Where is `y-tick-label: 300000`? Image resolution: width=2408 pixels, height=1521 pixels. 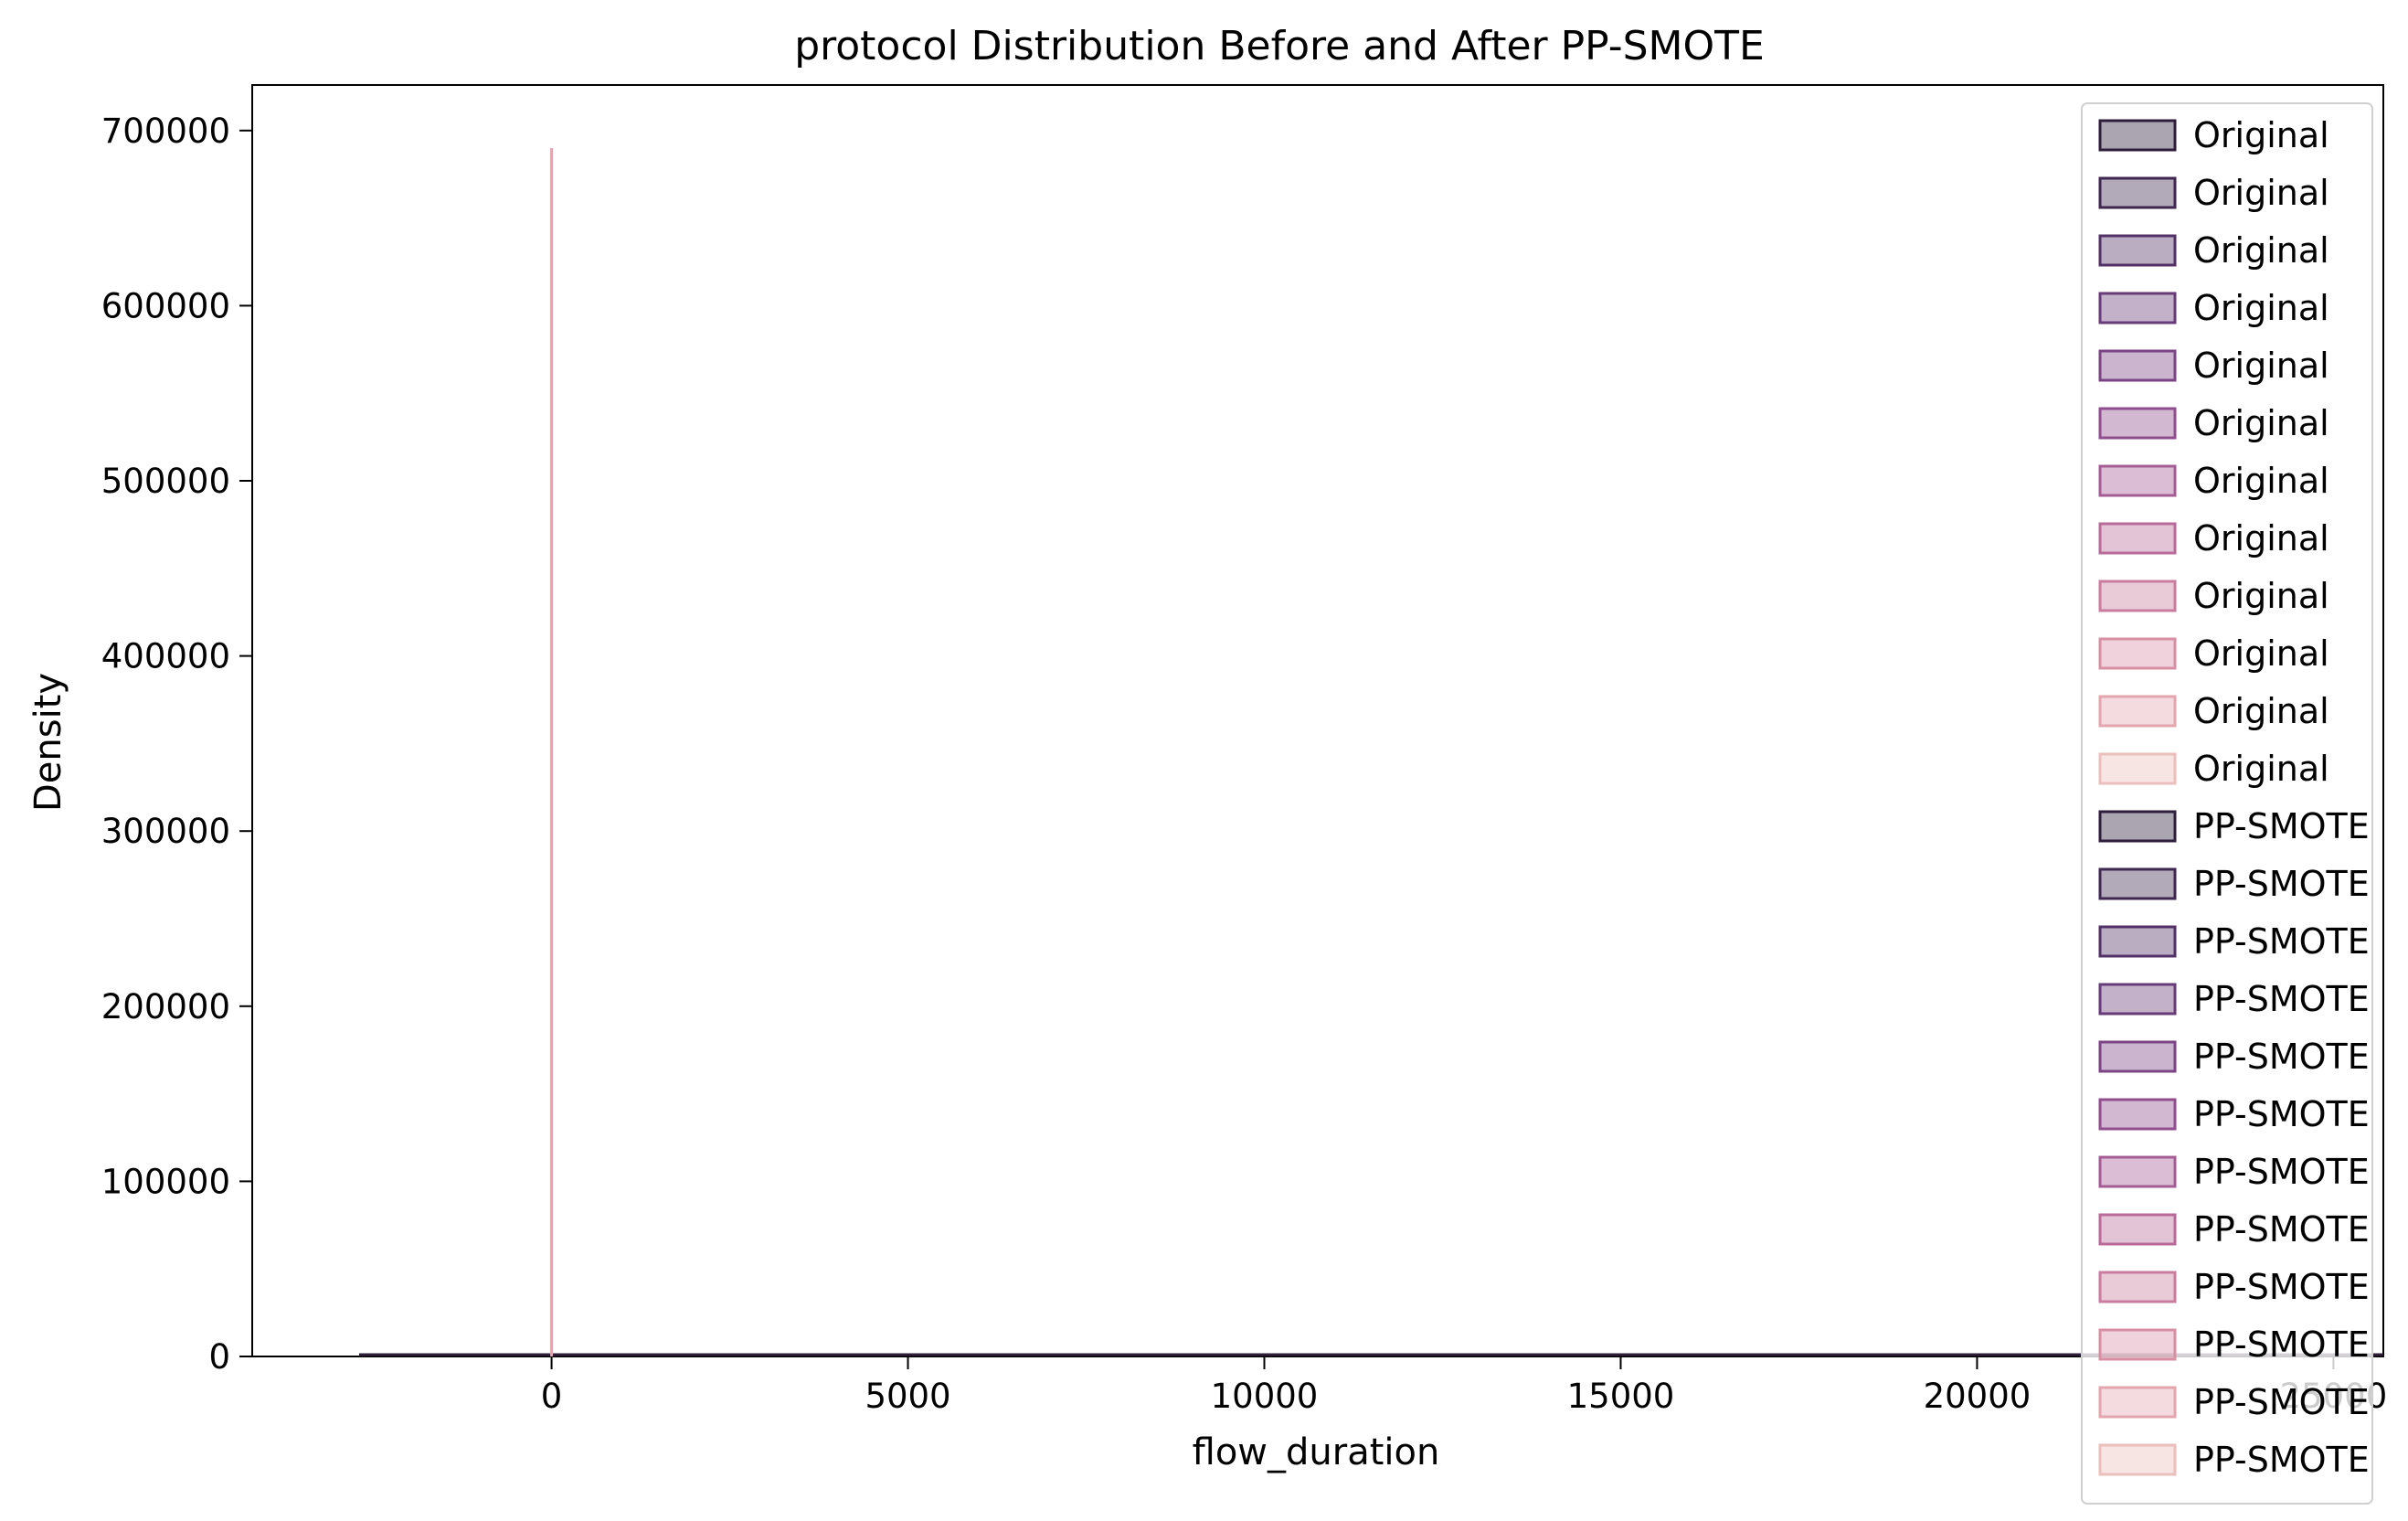 y-tick-label: 300000 is located at coordinates (165, 832).